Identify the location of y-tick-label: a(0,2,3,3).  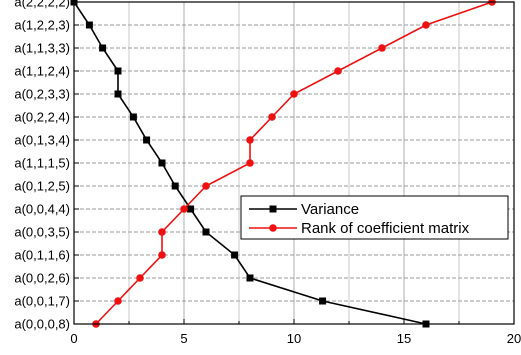
(42, 94).